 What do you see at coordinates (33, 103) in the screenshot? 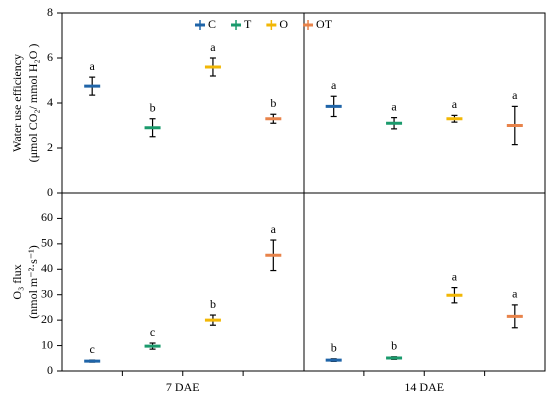
I see `y-axis-label: (μmol CO₂/ mmol H₂O )` at bounding box center [33, 103].